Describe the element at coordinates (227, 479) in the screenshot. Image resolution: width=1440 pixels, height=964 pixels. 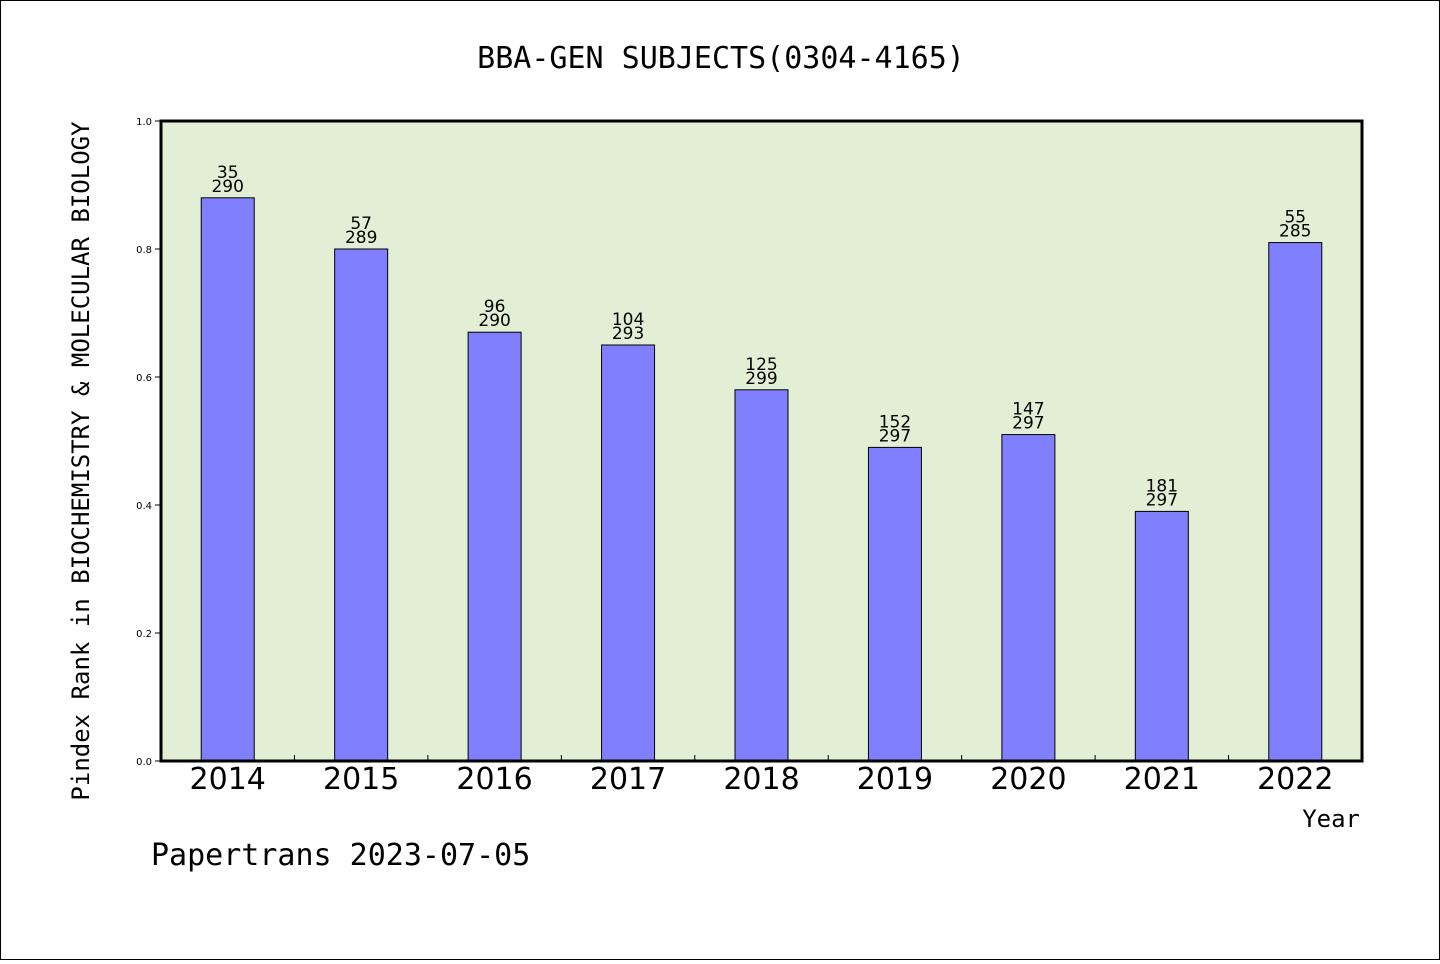
I see `bar-2014` at that location.